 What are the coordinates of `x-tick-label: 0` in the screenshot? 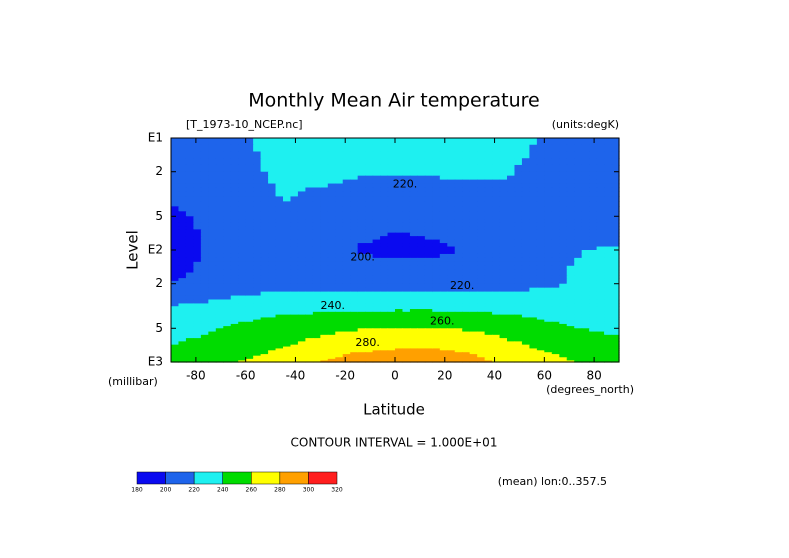 It's located at (395, 376).